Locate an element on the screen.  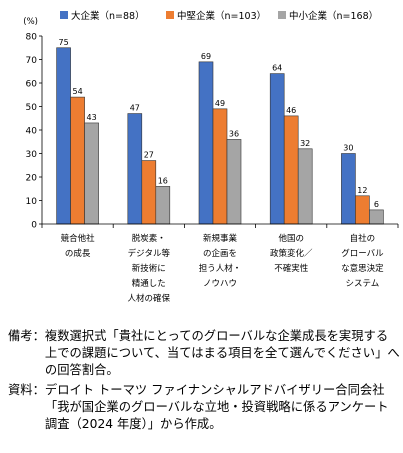
y-tick-label-20: 20 is located at coordinates (32, 179).